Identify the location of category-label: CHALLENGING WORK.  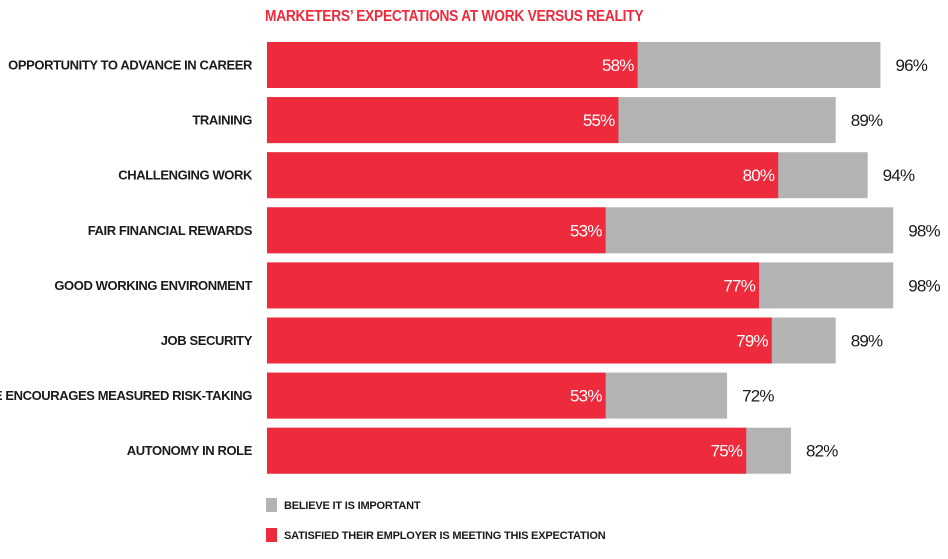
(185, 175).